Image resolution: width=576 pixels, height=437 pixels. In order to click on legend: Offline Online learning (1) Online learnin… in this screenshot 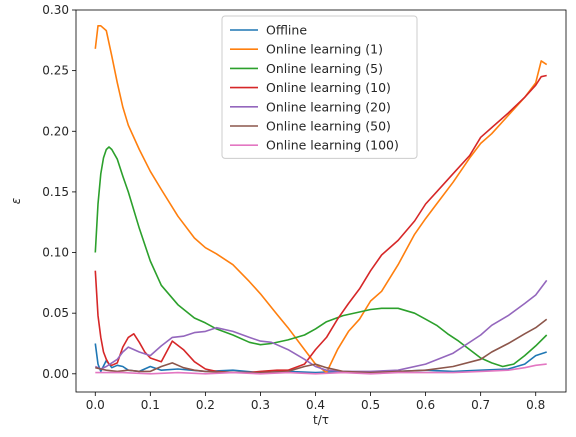, I will do `click(319, 87)`.